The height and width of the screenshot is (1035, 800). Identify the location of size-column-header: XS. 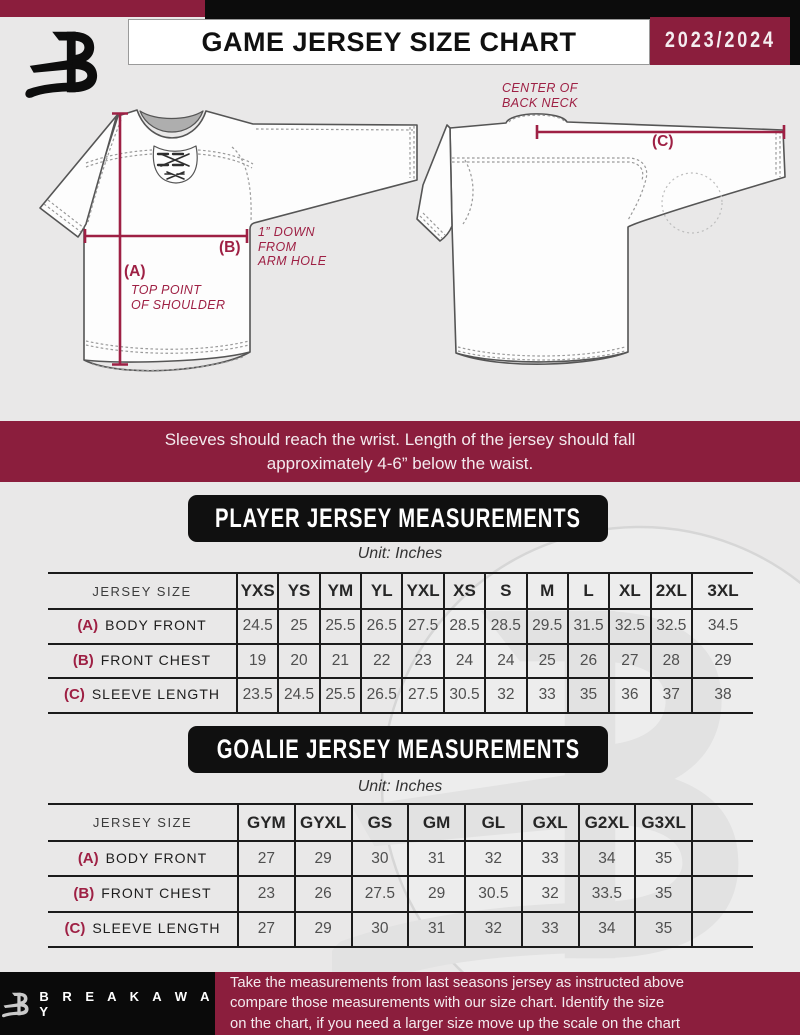
(464, 591).